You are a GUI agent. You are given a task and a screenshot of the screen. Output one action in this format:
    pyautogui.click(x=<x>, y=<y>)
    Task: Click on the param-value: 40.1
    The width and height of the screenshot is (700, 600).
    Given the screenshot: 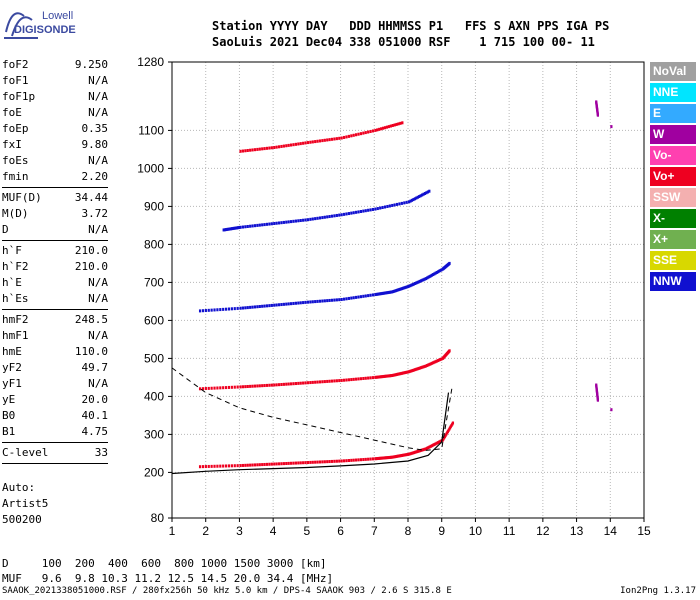 What is the action you would take?
    pyautogui.click(x=95, y=415)
    